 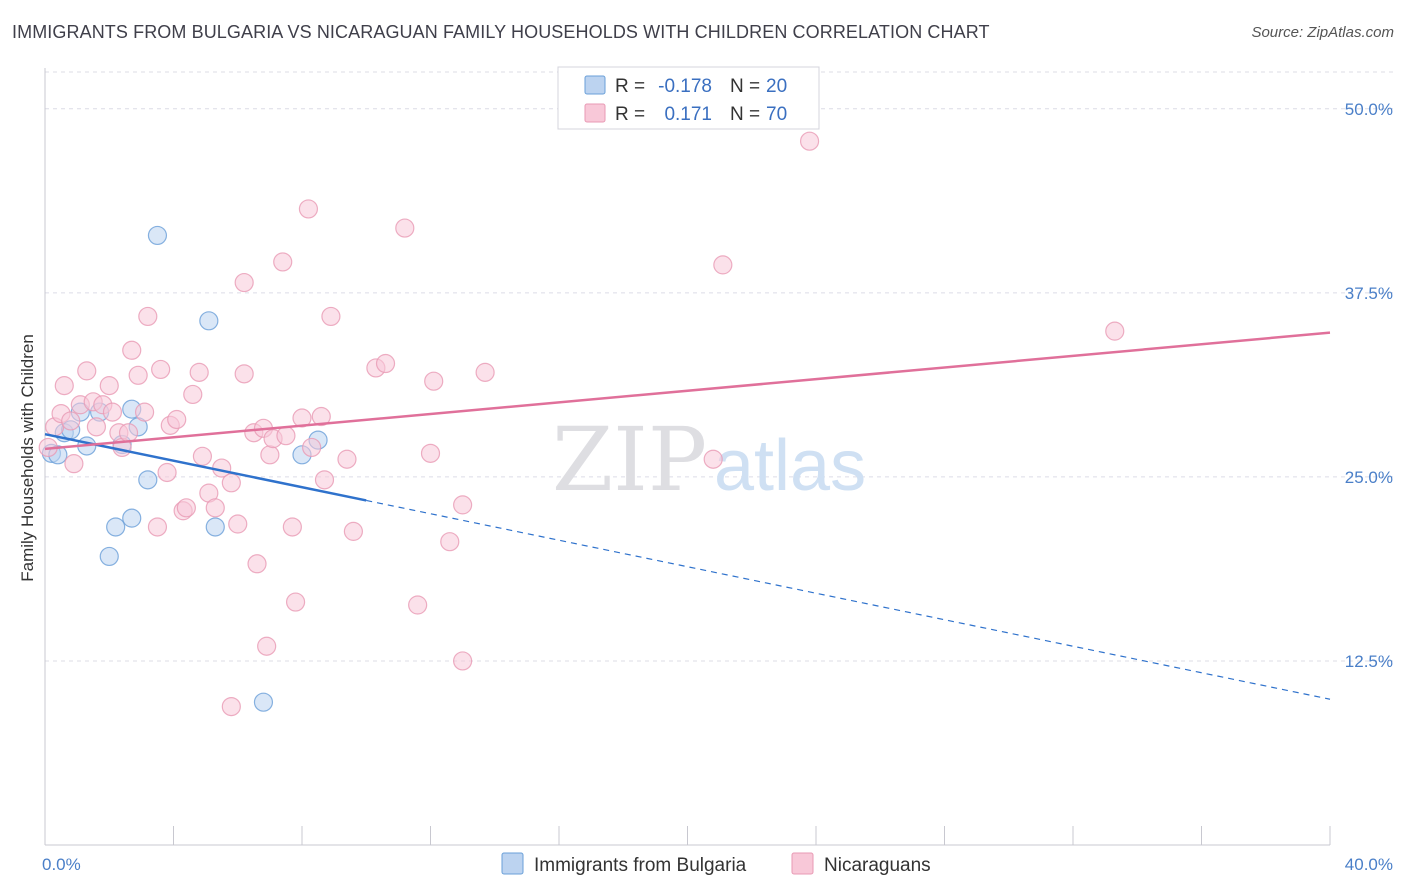 I want to click on y-tick-label: 25.0%, so click(x=1369, y=477).